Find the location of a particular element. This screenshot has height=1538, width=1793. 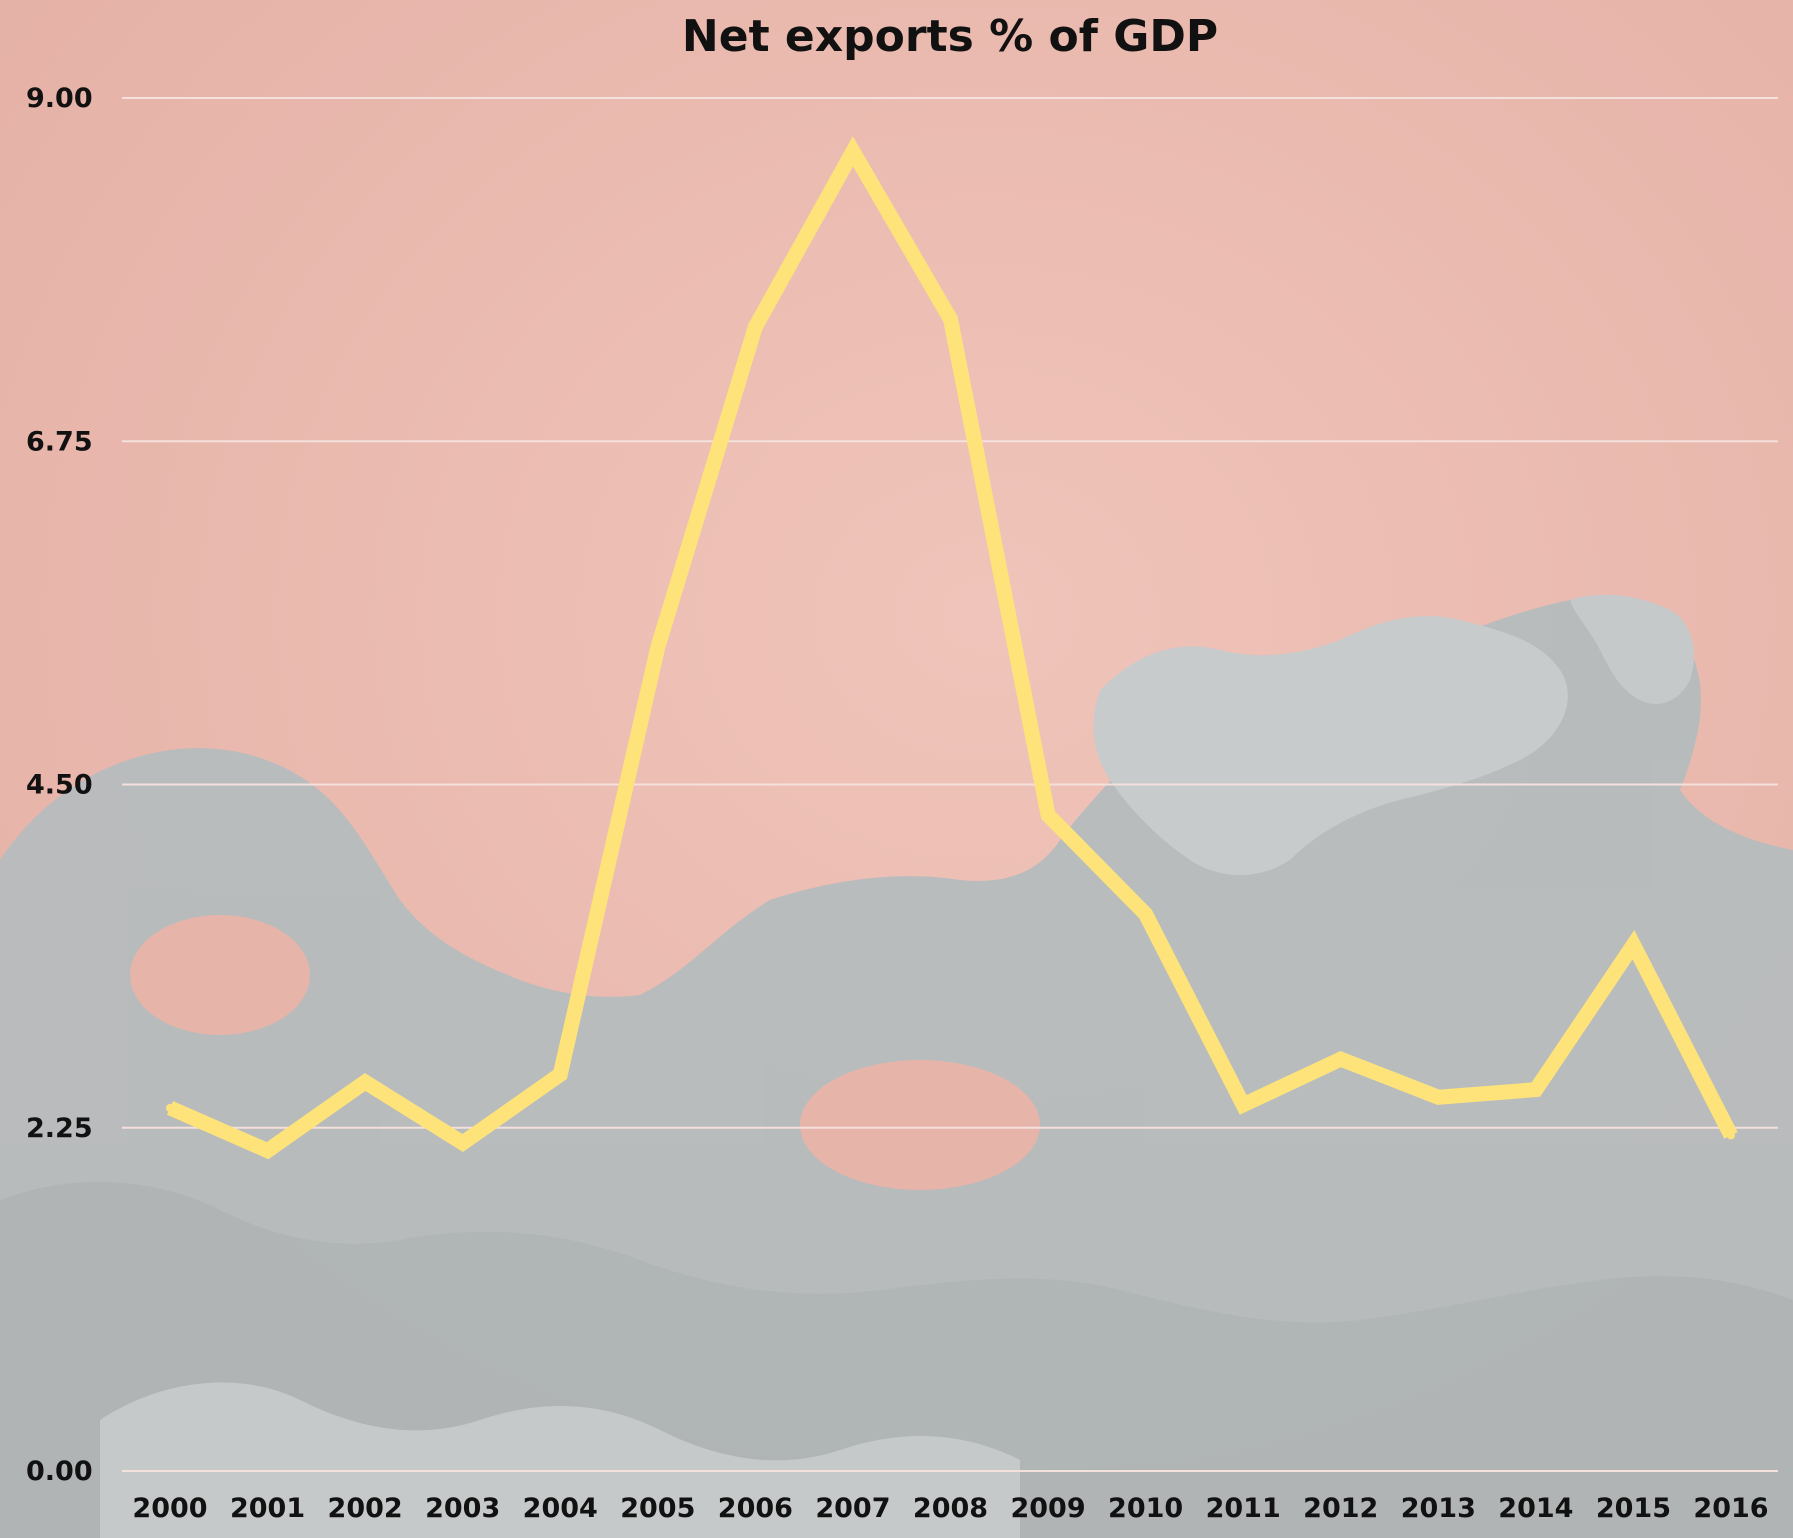

x-tick-label: 2012 is located at coordinates (1340, 1508).